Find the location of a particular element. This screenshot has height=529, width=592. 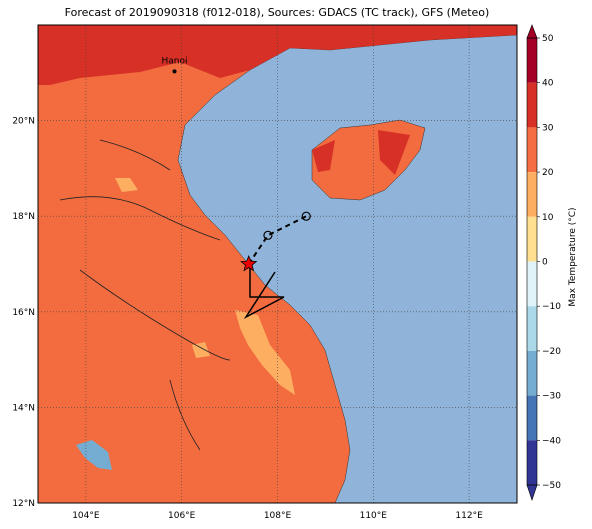

colorbar-tick-label: 10 is located at coordinates (548, 218).